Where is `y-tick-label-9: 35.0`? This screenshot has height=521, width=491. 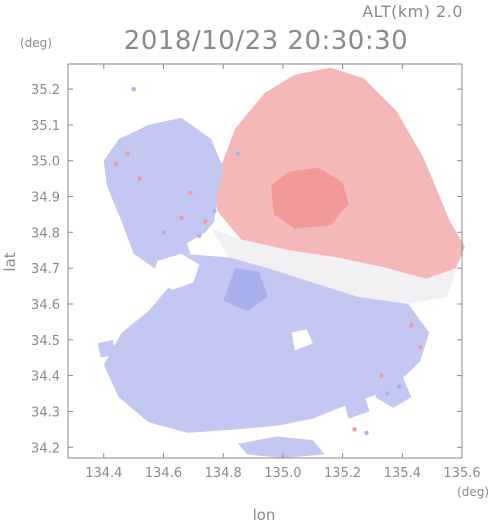 y-tick-label-9: 35.0 is located at coordinates (45, 162).